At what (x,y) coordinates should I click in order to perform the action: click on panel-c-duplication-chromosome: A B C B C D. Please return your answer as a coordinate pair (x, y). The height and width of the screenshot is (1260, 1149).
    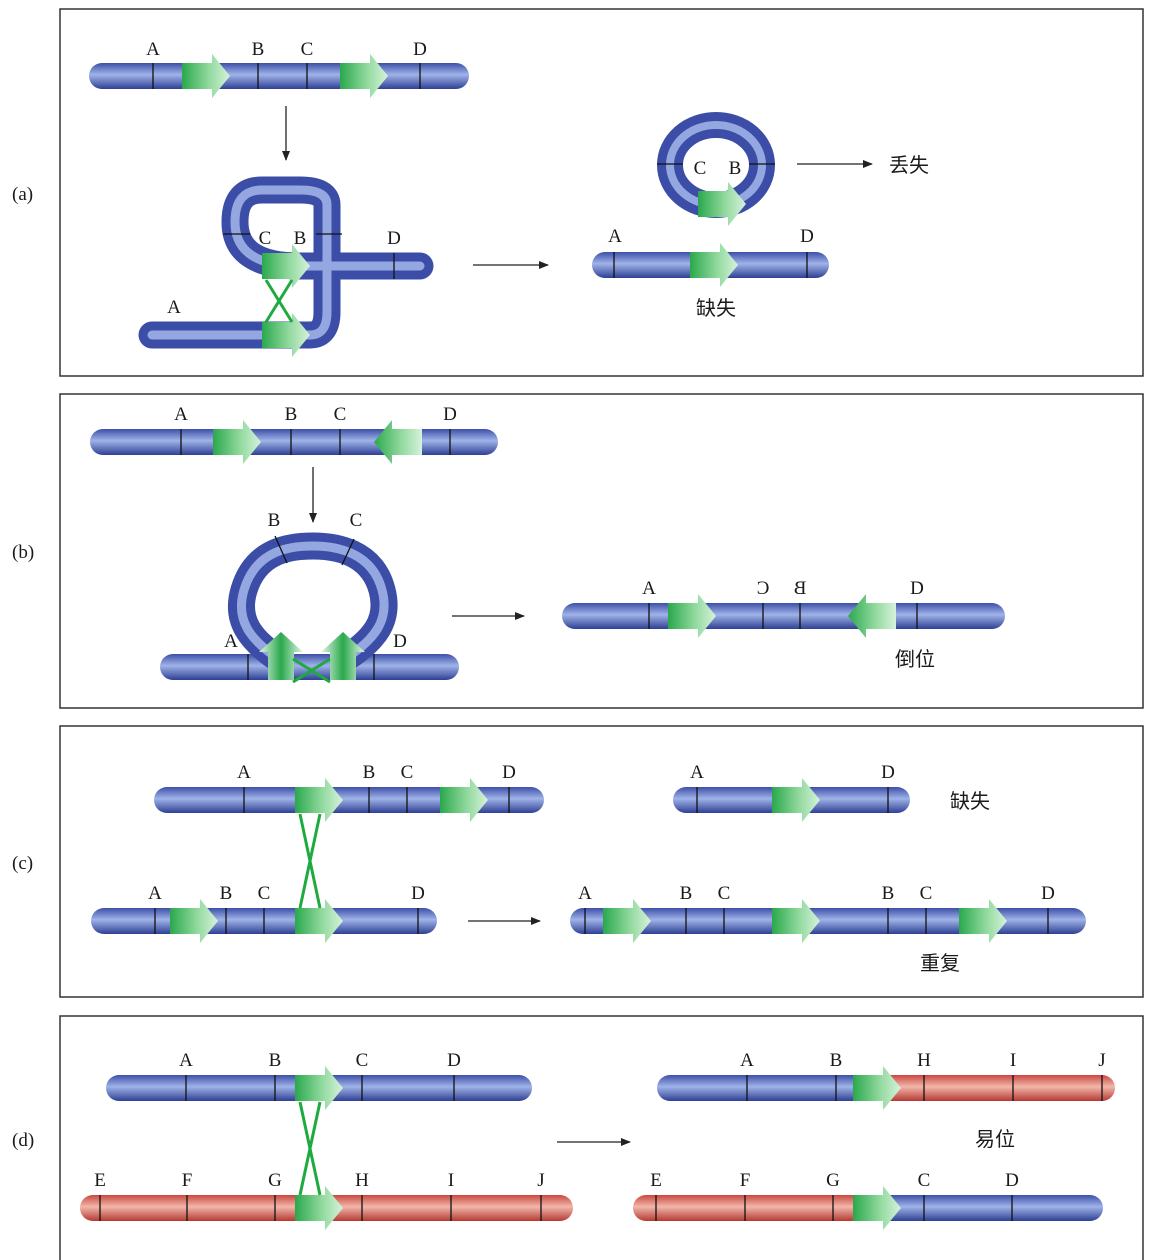
    Looking at the image, I should click on (828, 913).